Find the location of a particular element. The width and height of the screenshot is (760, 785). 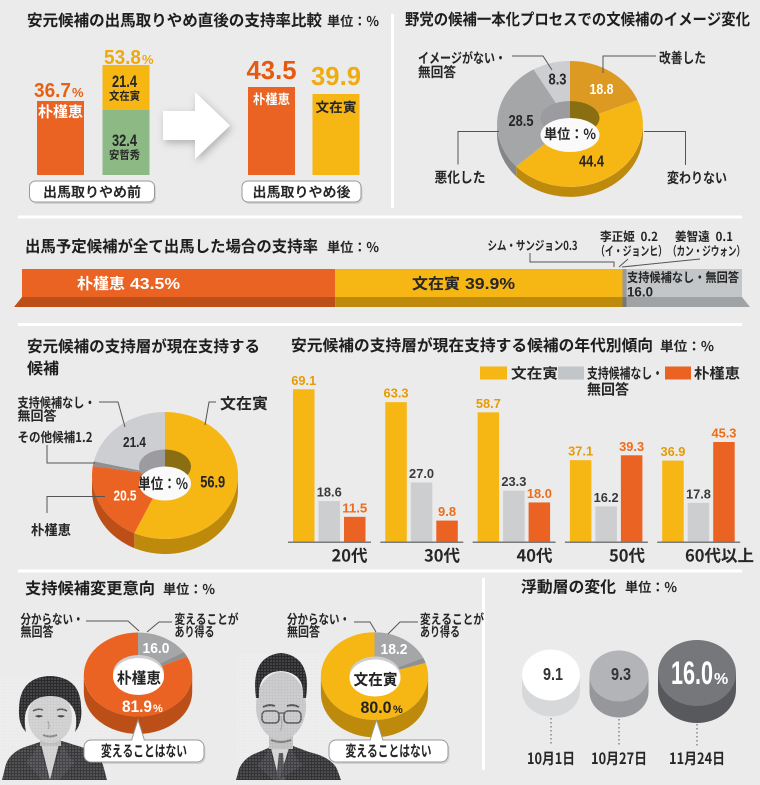

svg-text: 58.7 is located at coordinates (488, 403).